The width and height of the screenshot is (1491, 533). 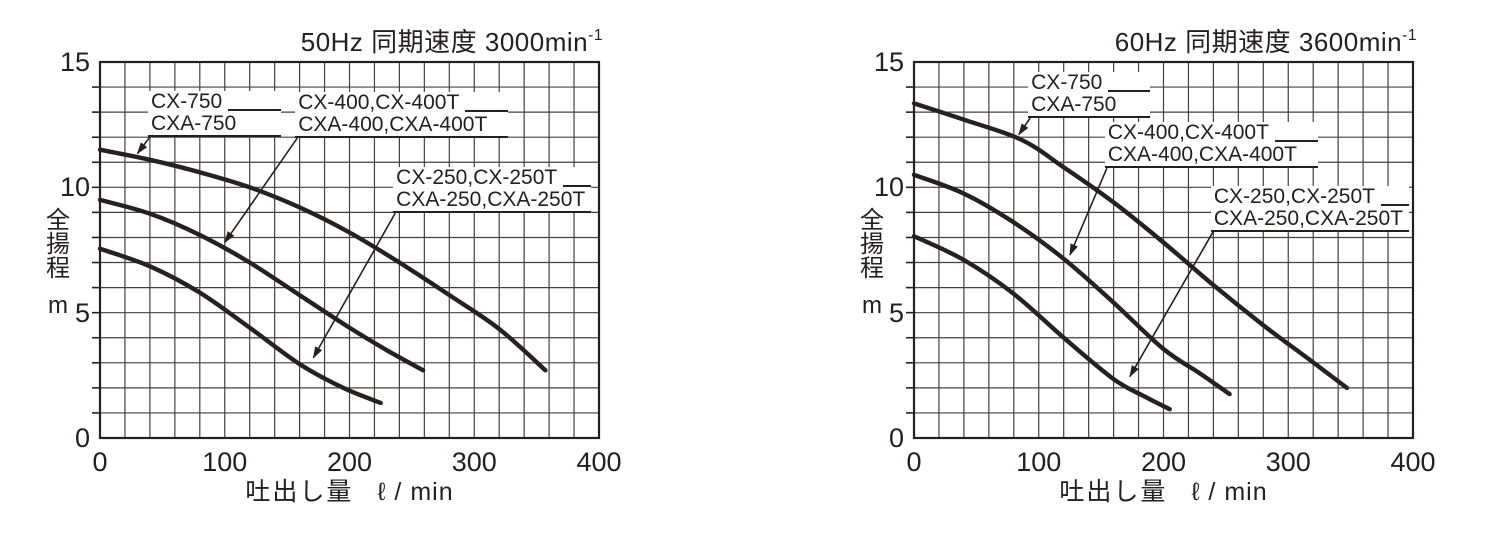 What do you see at coordinates (444, 42) in the screenshot?
I see `chart-title-text: 50Hz 同期速度 3000min` at bounding box center [444, 42].